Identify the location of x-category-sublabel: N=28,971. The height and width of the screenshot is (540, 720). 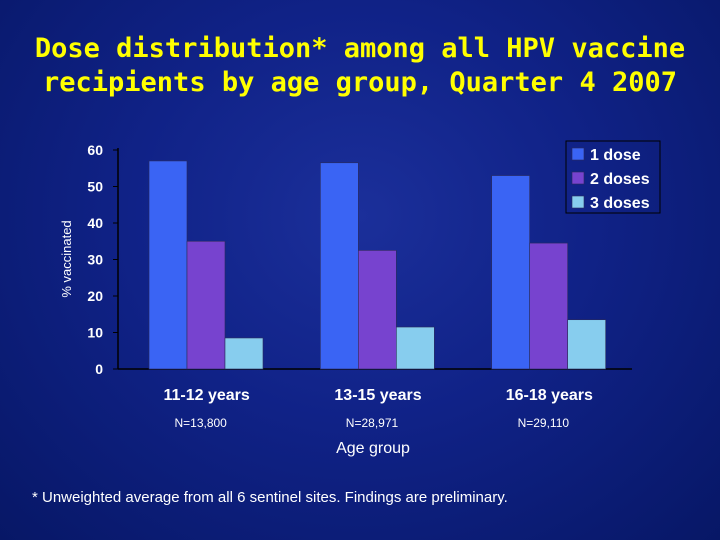
(372, 423).